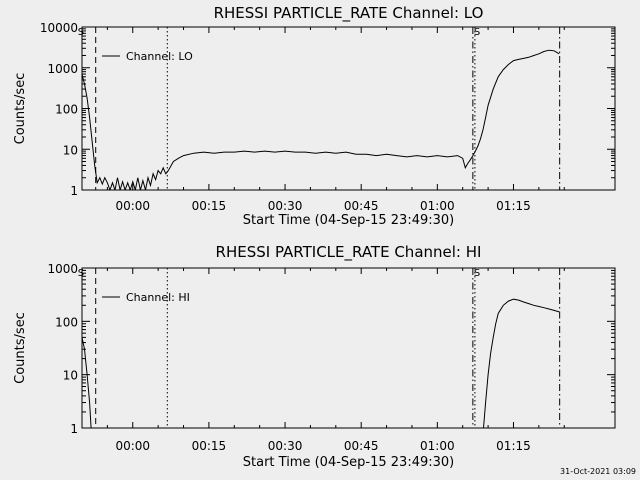 The height and width of the screenshot is (480, 640). Describe the element at coordinates (349, 252) in the screenshot. I see `chart-title: RHESSI PARTICLE_RATE Channel: HI` at that location.